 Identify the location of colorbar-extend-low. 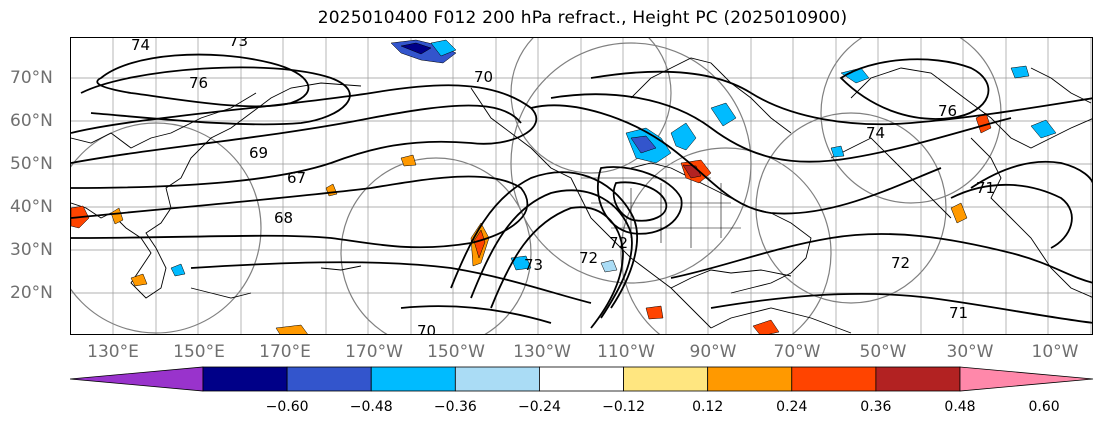
(136, 379).